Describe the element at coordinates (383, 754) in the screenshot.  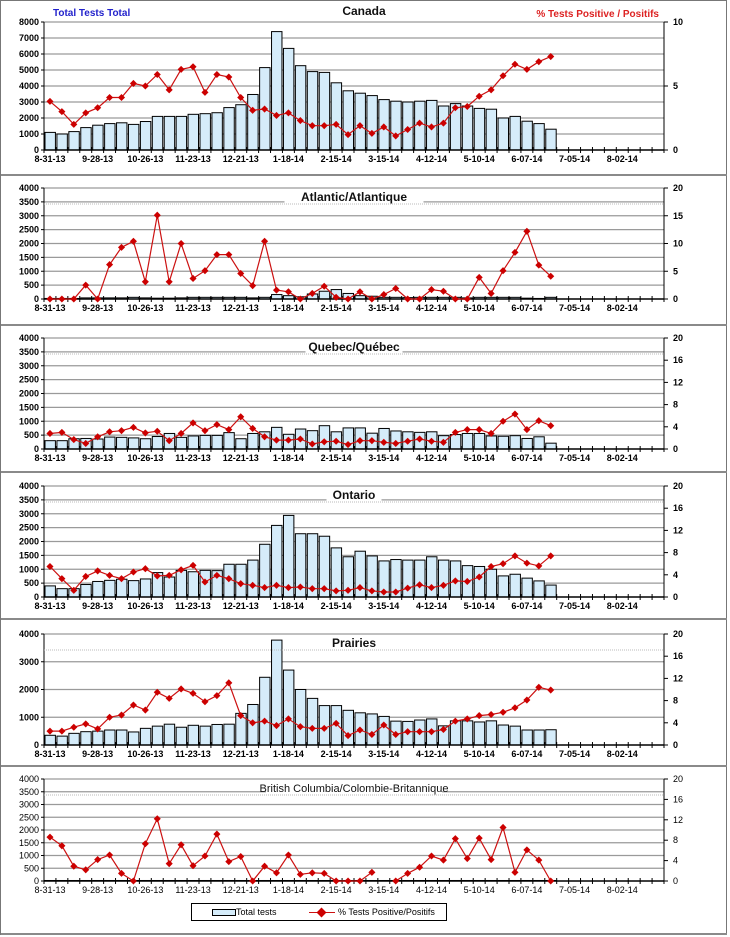
I see `x-tick-label: 3-15-14` at that location.